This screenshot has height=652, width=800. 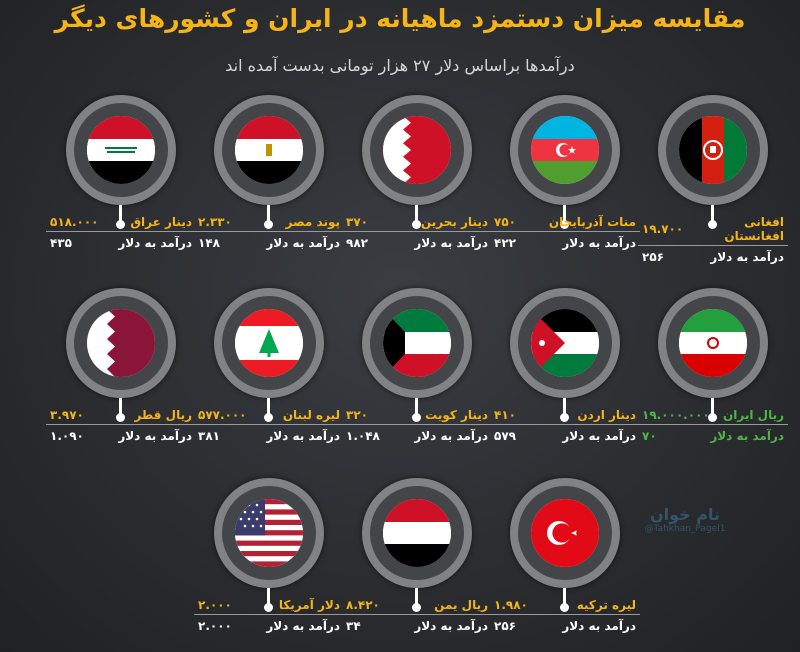 What do you see at coordinates (161, 222) in the screenshot?
I see `currency-name: دینار عراق` at bounding box center [161, 222].